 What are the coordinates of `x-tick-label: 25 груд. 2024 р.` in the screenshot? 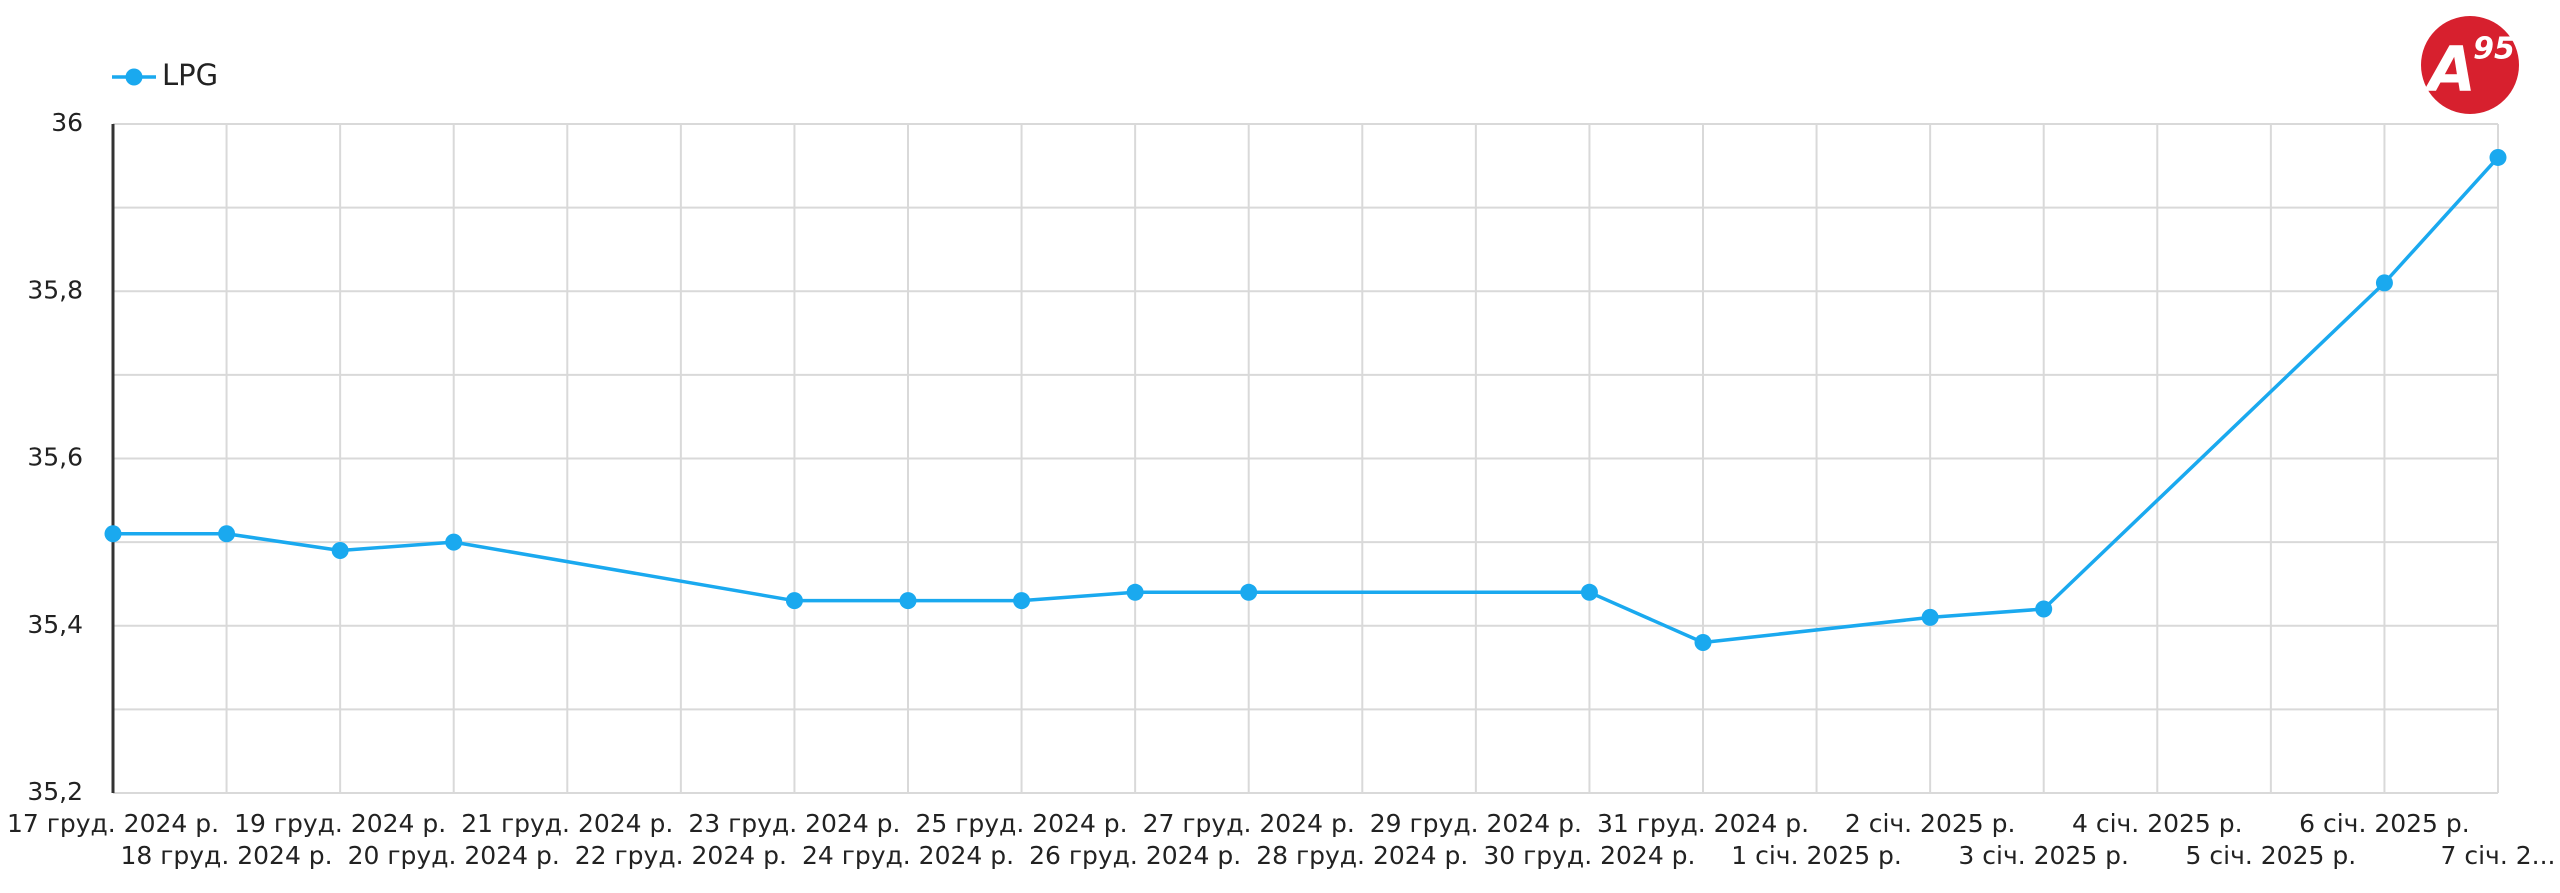 It's located at (1022, 823).